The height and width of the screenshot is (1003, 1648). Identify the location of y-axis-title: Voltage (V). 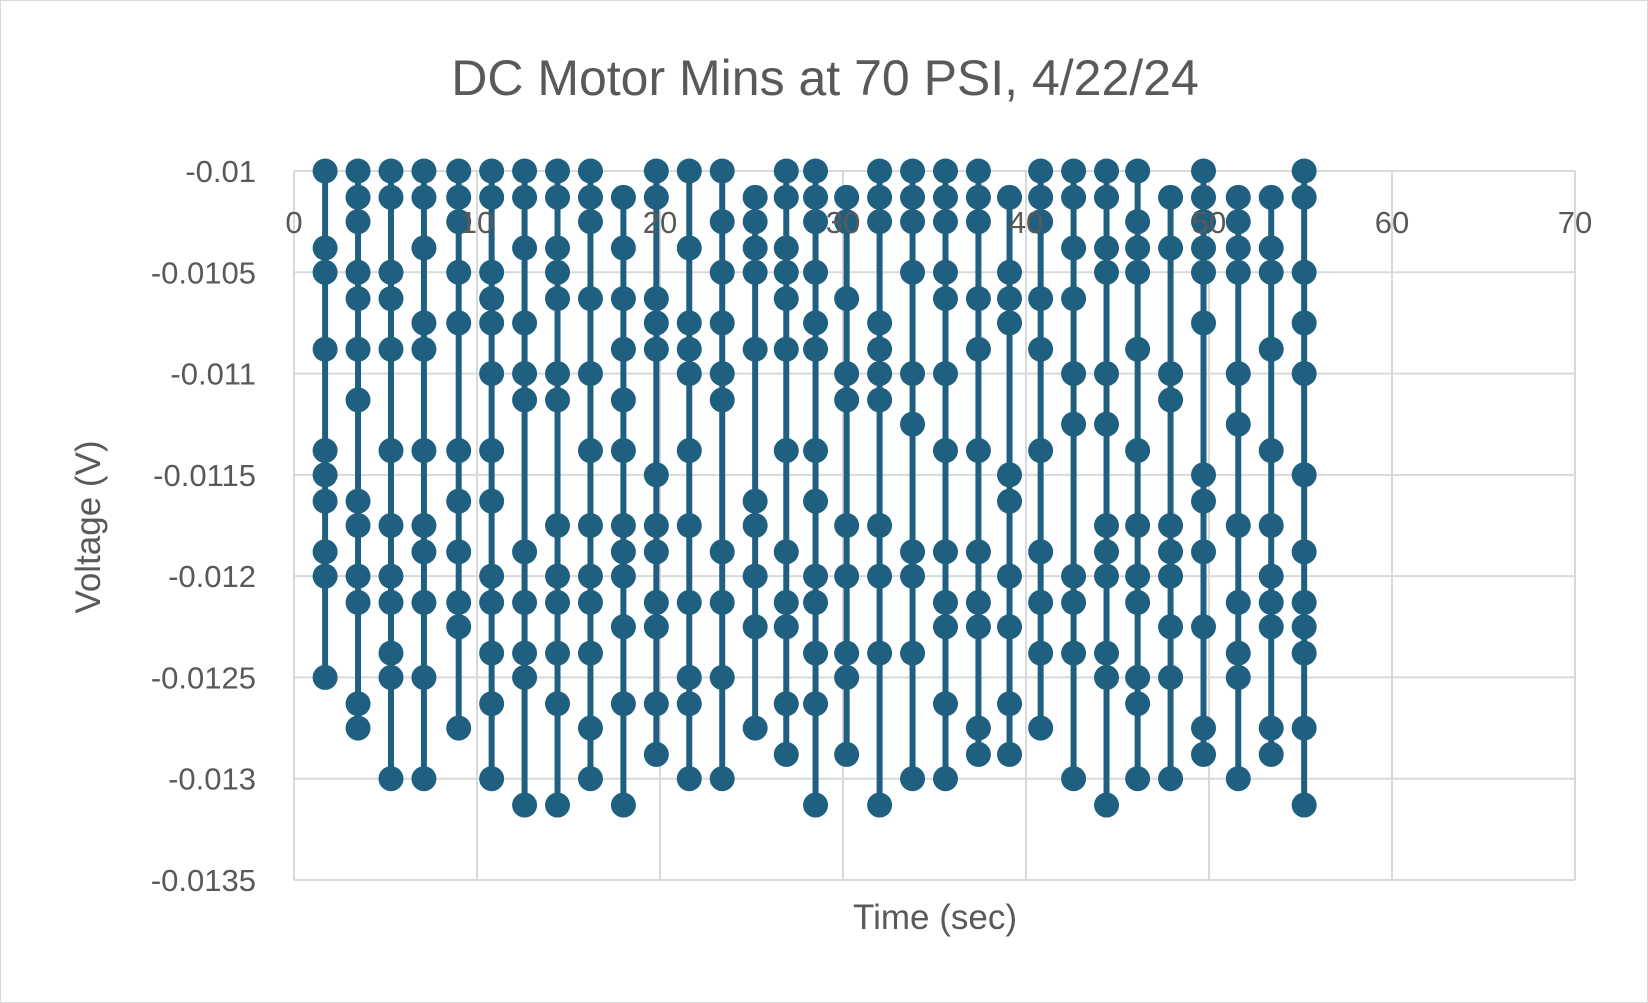
(88, 526).